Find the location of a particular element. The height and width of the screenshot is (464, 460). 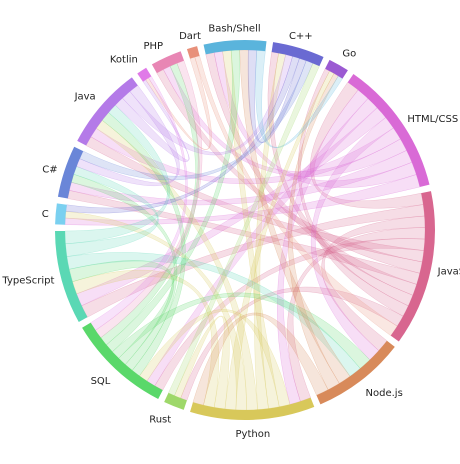

arc-dart is located at coordinates (193, 52).